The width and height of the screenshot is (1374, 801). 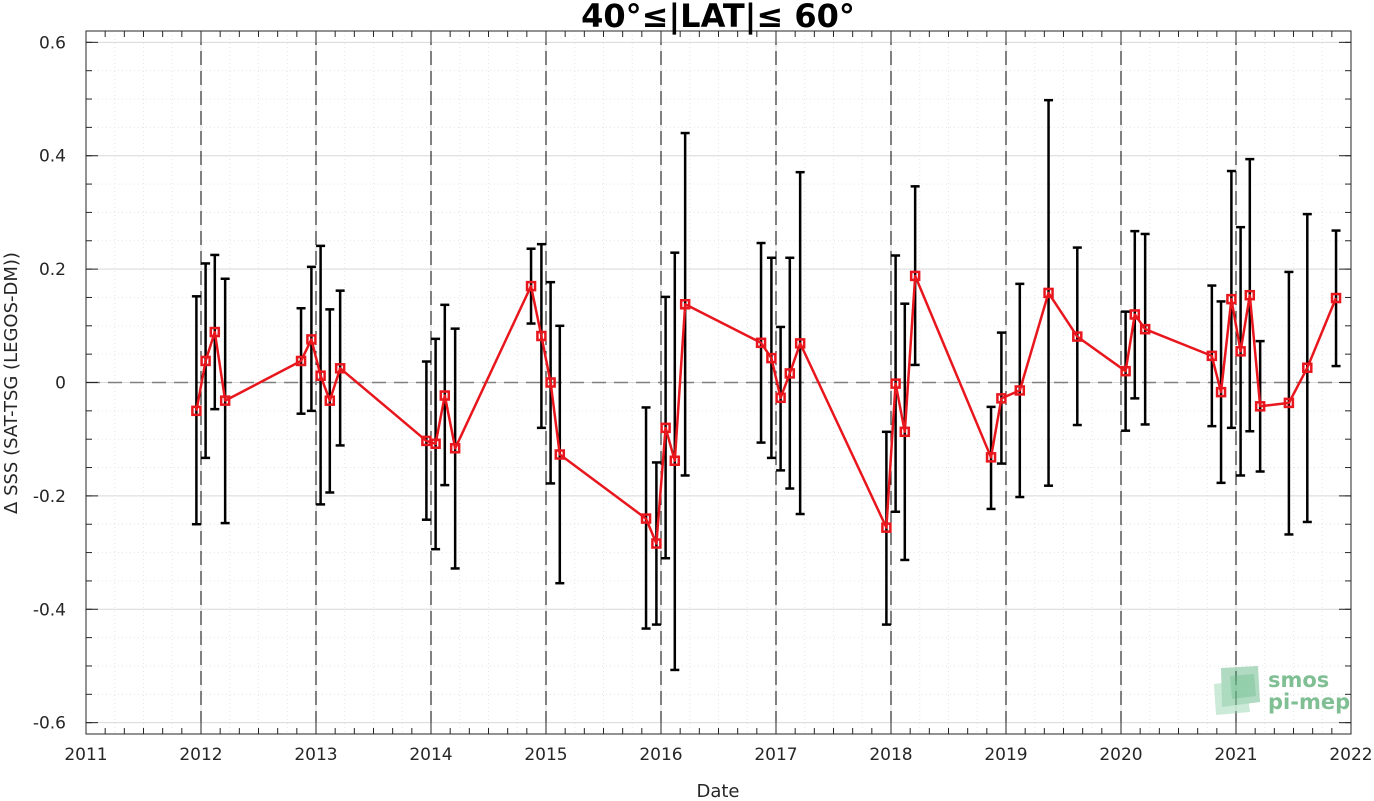 What do you see at coordinates (200, 755) in the screenshot?
I see `x-tick-label: 2012` at bounding box center [200, 755].